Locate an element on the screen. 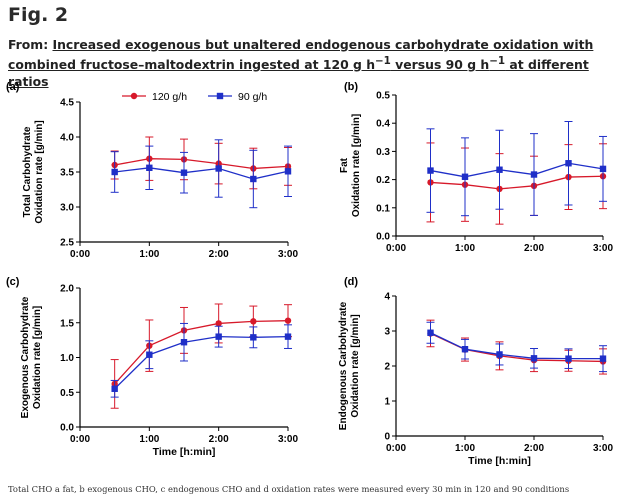 Image resolution: width=622 pixels, height=500 pixels. figure-label: Fig. 2 is located at coordinates (38, 15).